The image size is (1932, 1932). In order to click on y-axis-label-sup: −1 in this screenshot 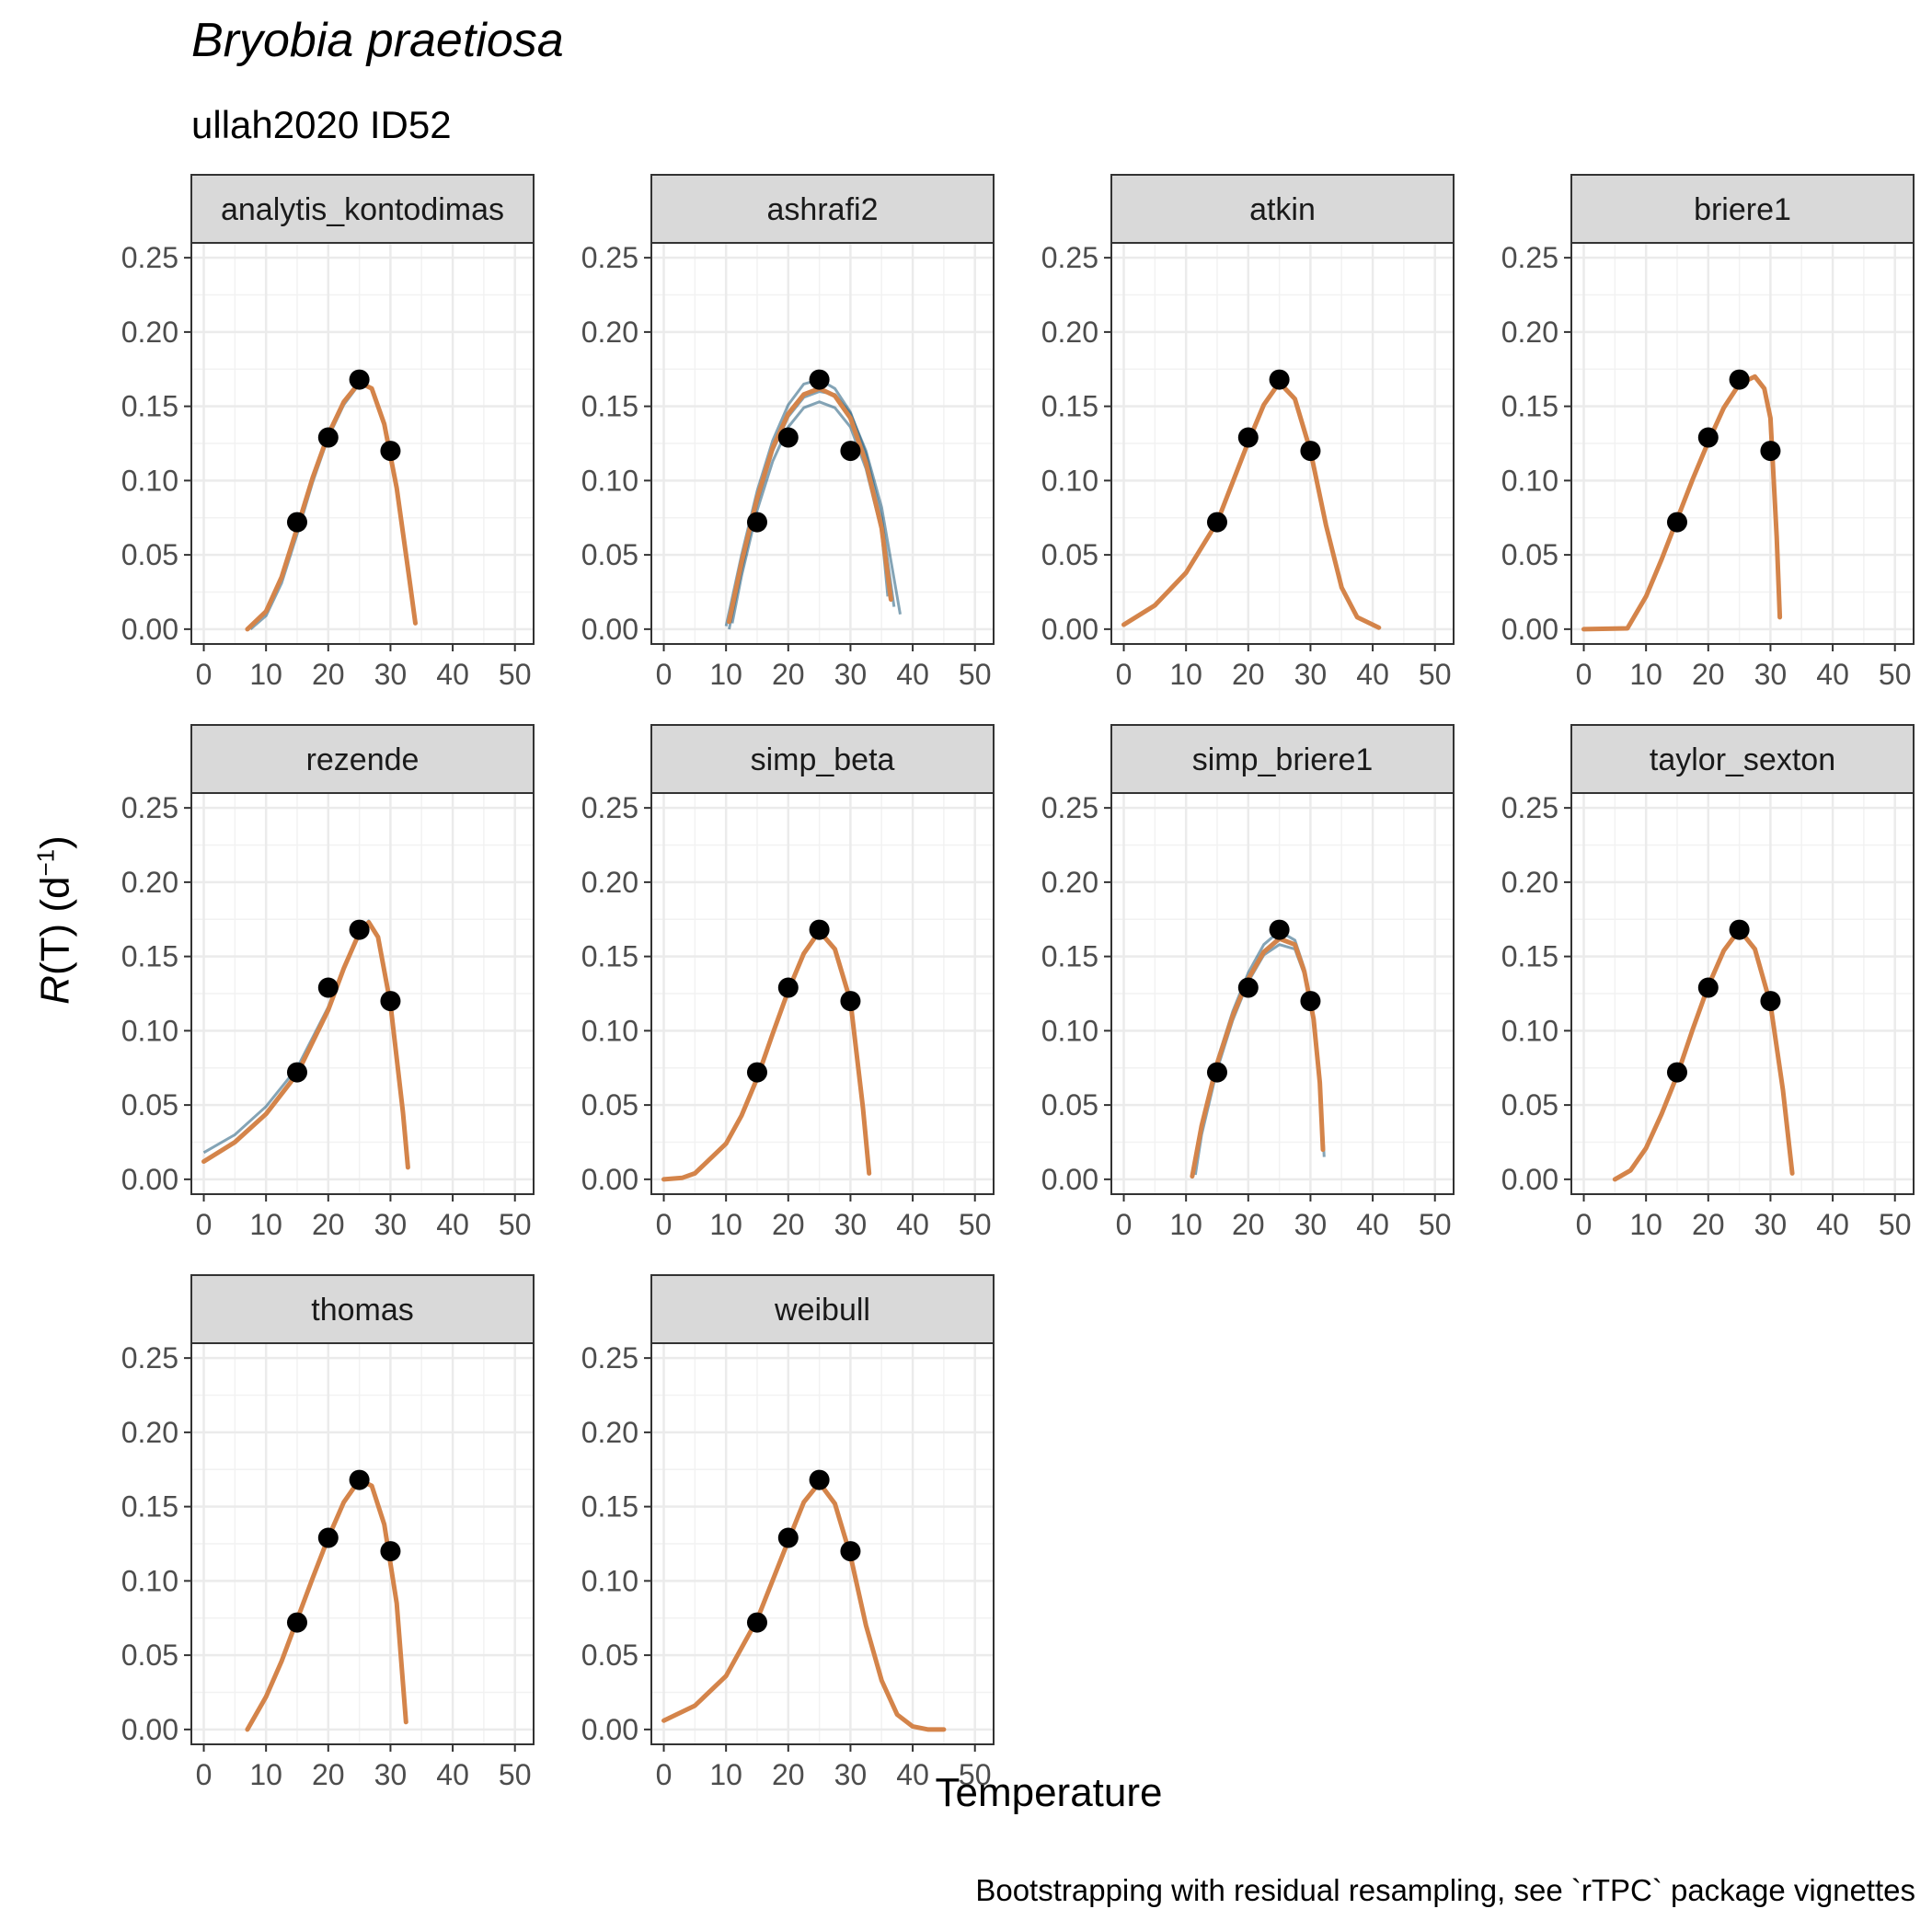, I will do `click(45, 862)`.